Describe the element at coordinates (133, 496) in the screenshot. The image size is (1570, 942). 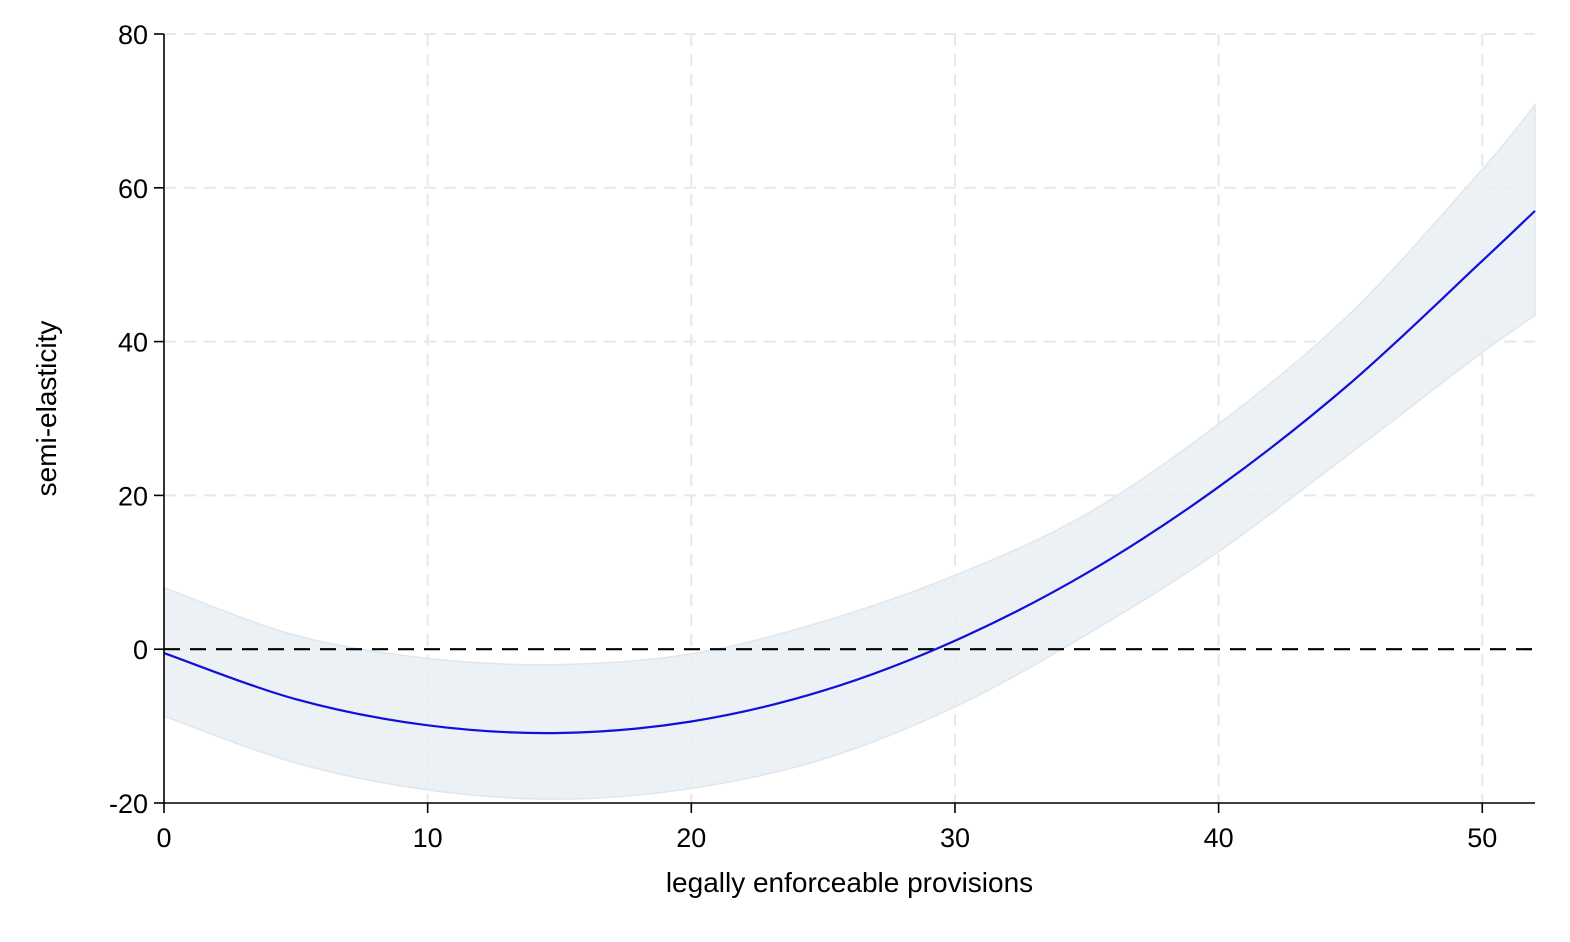
I see `y-tick-label: 20` at that location.